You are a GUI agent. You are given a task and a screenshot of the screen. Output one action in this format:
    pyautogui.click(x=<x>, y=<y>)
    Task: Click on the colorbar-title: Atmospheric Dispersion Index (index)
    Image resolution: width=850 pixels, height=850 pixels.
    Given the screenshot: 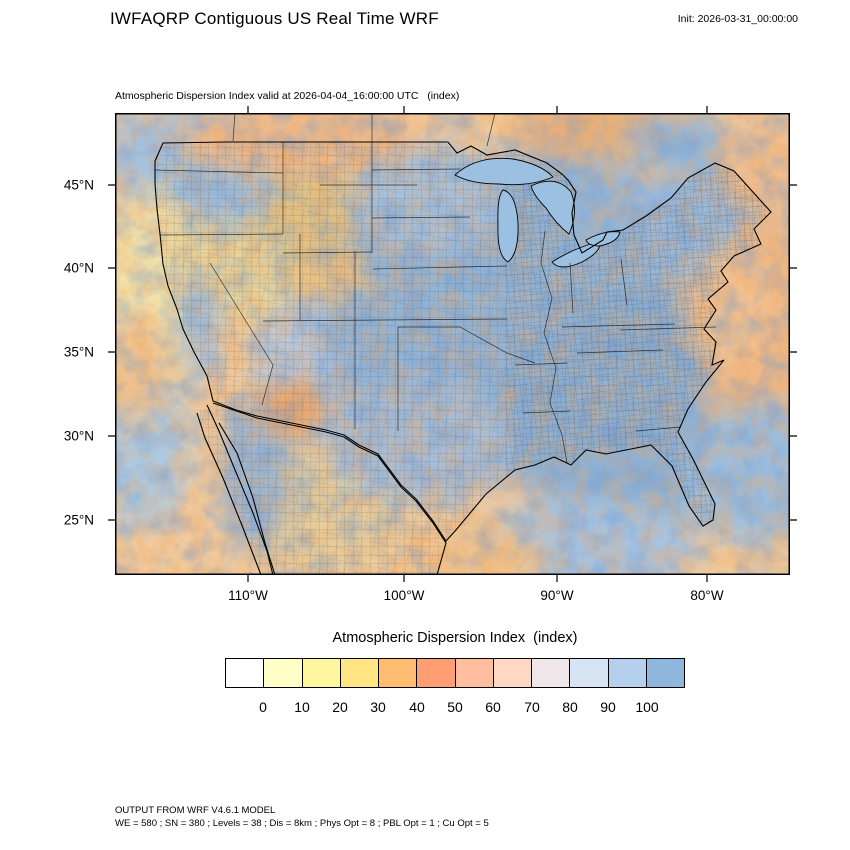 What is the action you would take?
    pyautogui.click(x=455, y=638)
    